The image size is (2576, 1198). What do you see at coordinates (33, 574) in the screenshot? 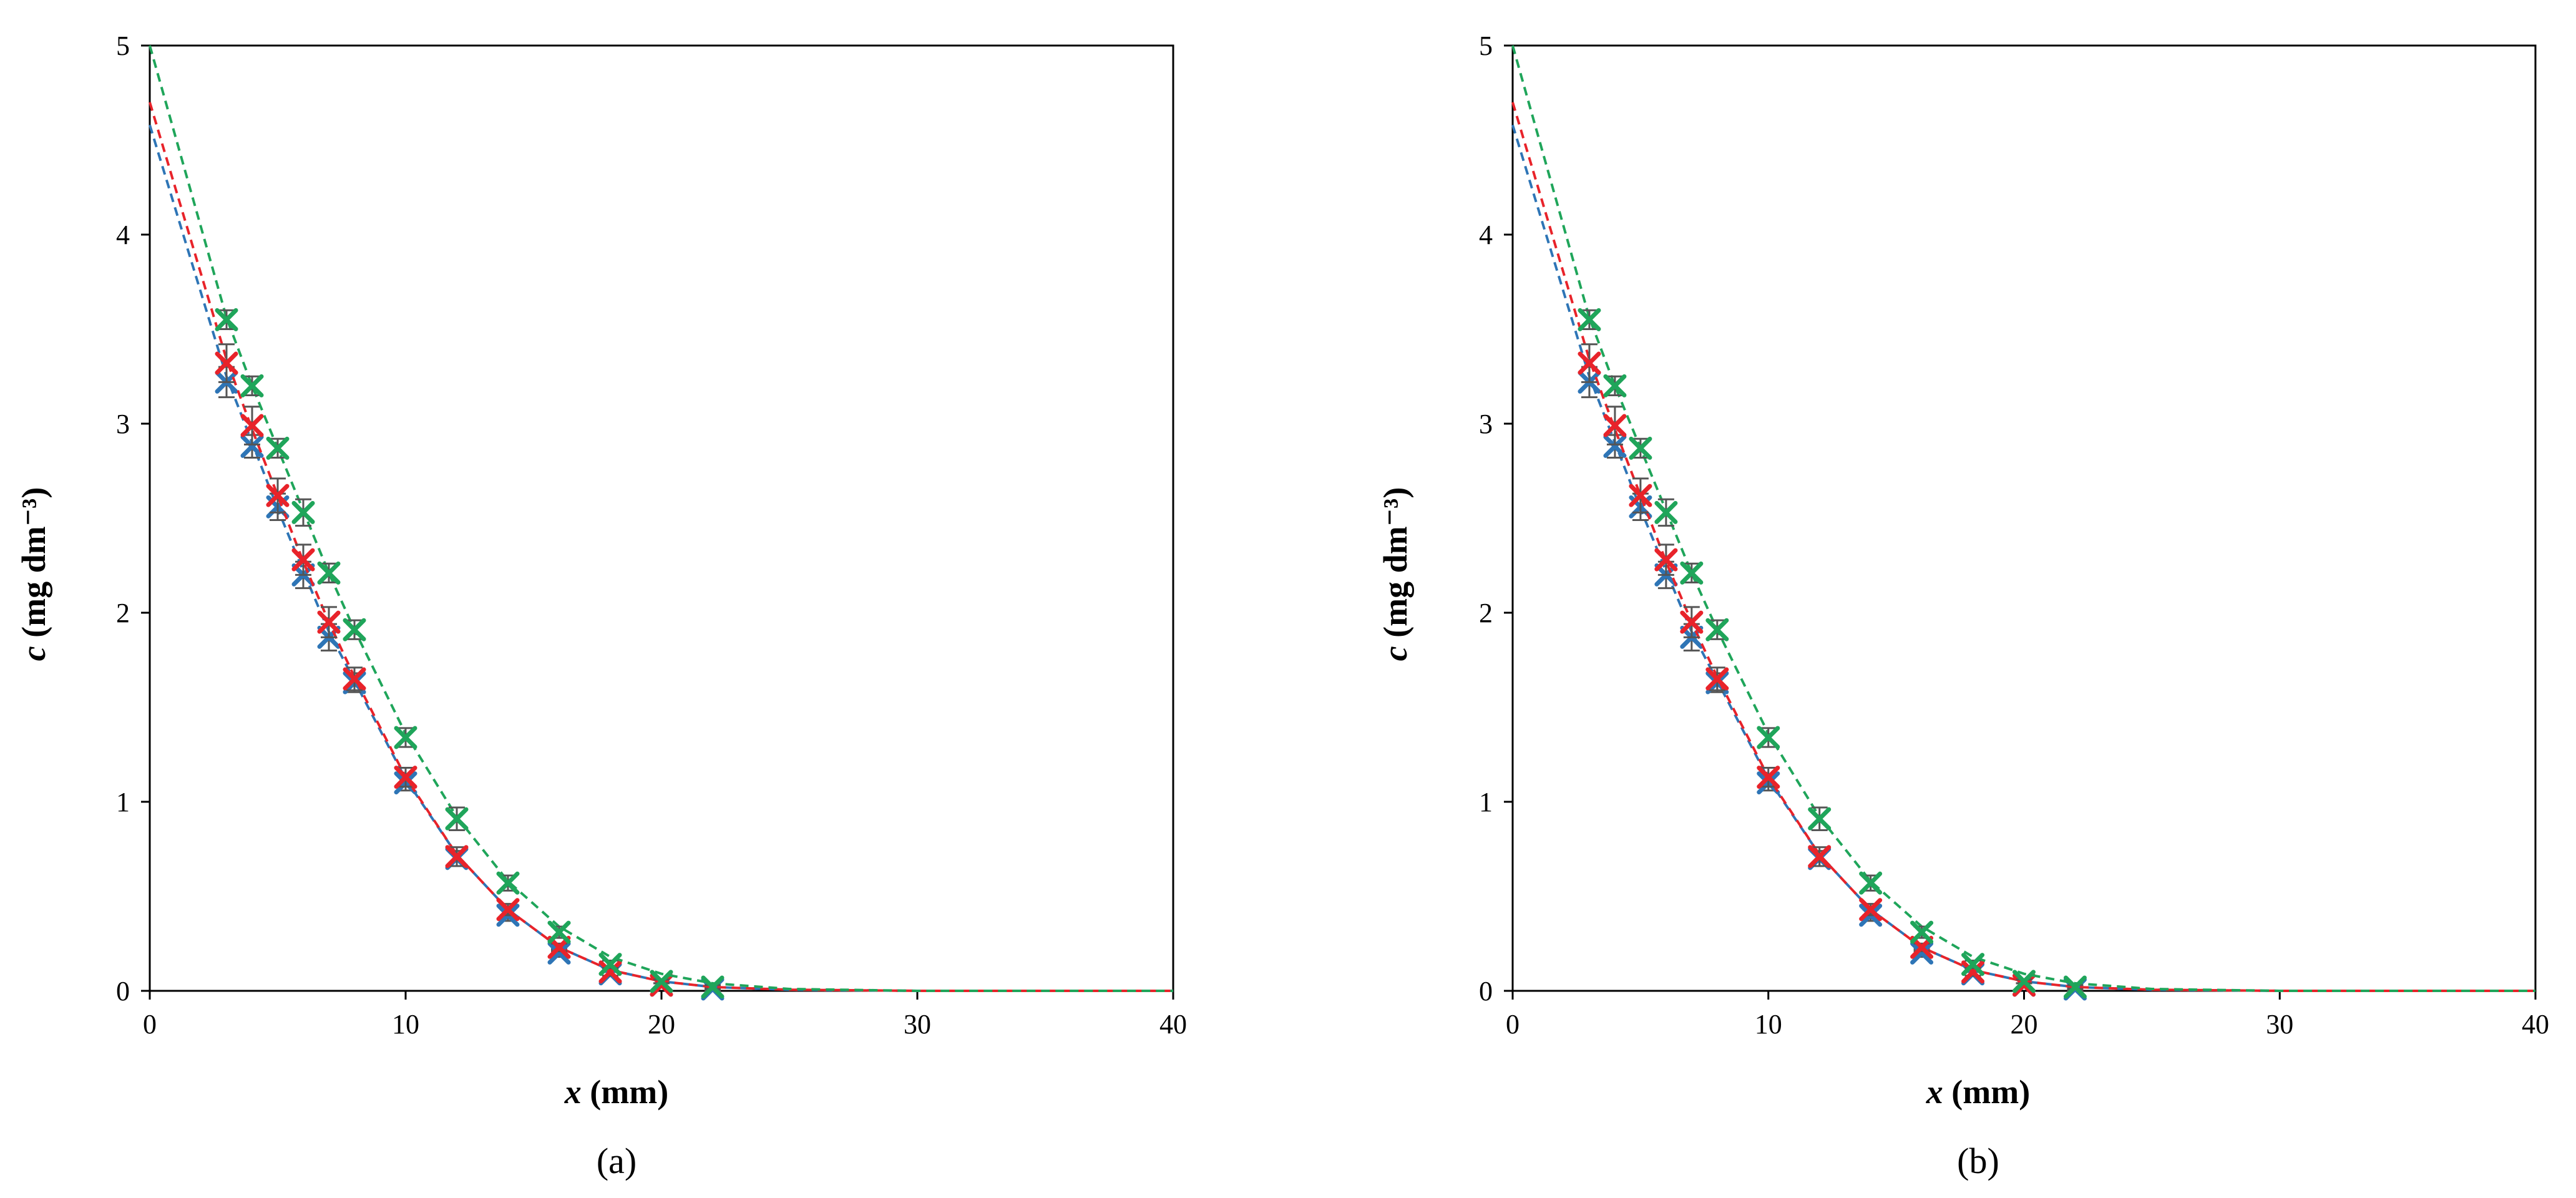
I see `chart-a-y-axis-title: c (mg dm⁻³)` at bounding box center [33, 574].